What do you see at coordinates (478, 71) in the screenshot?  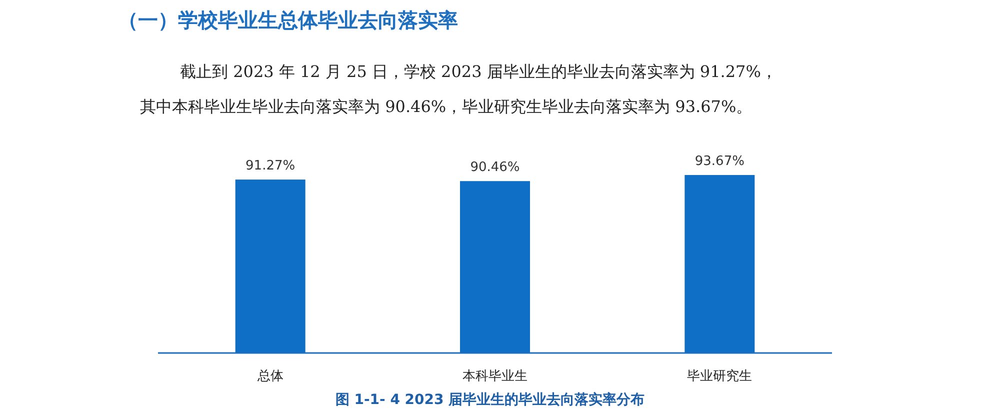 I see `text: 截止到 2023 年 12 月 25 日，学校 2023 届毕业生的毕业去向落实率为 91.27%，` at bounding box center [478, 71].